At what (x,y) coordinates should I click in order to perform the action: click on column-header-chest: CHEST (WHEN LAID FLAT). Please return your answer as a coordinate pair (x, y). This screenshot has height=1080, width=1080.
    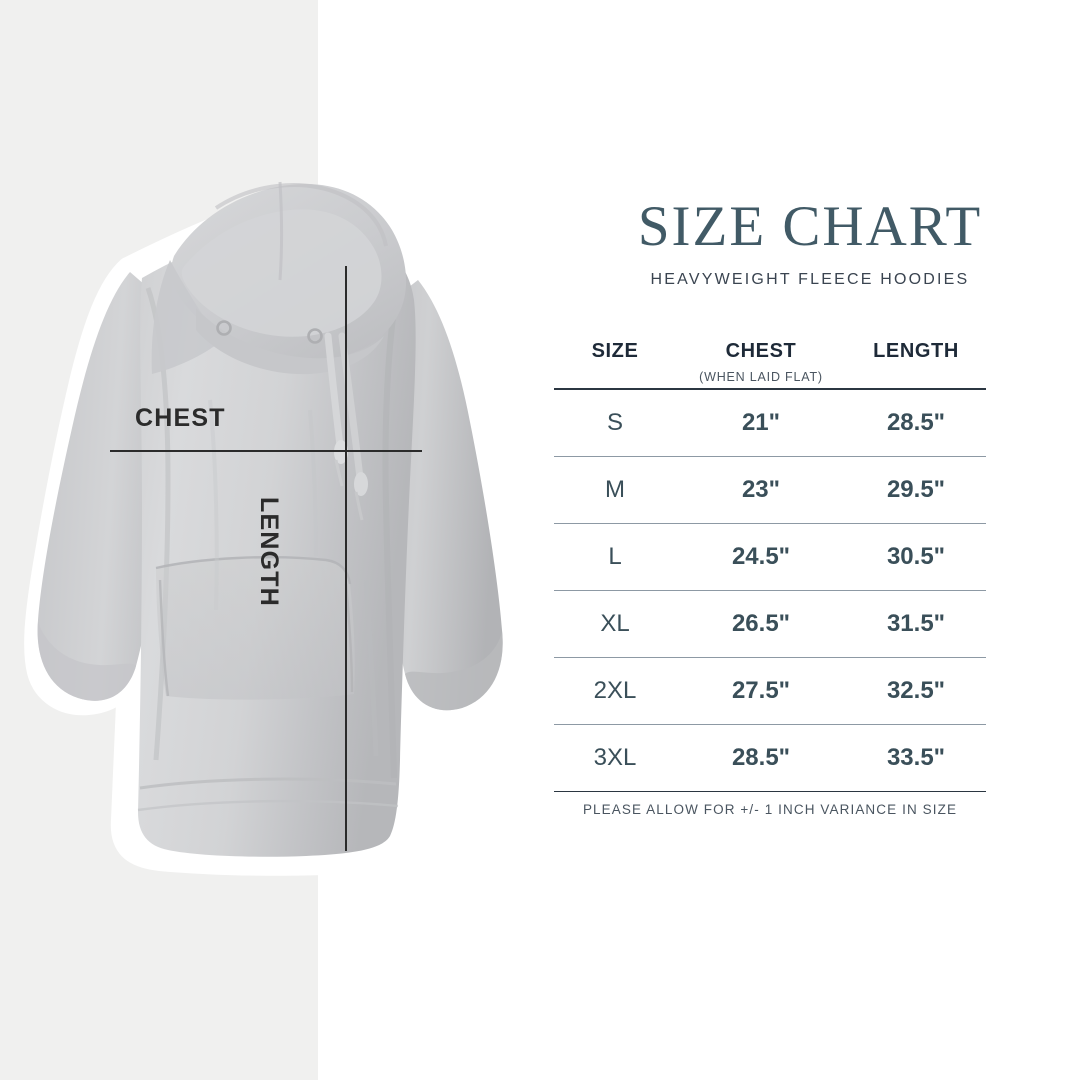
    Looking at the image, I should click on (761, 365).